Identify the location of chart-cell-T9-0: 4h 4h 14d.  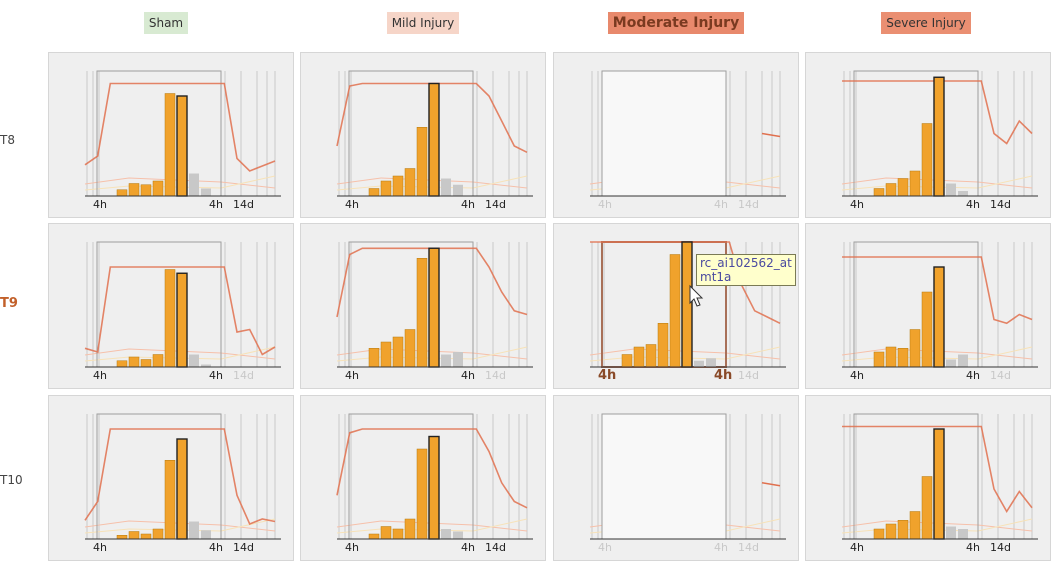
(171, 306).